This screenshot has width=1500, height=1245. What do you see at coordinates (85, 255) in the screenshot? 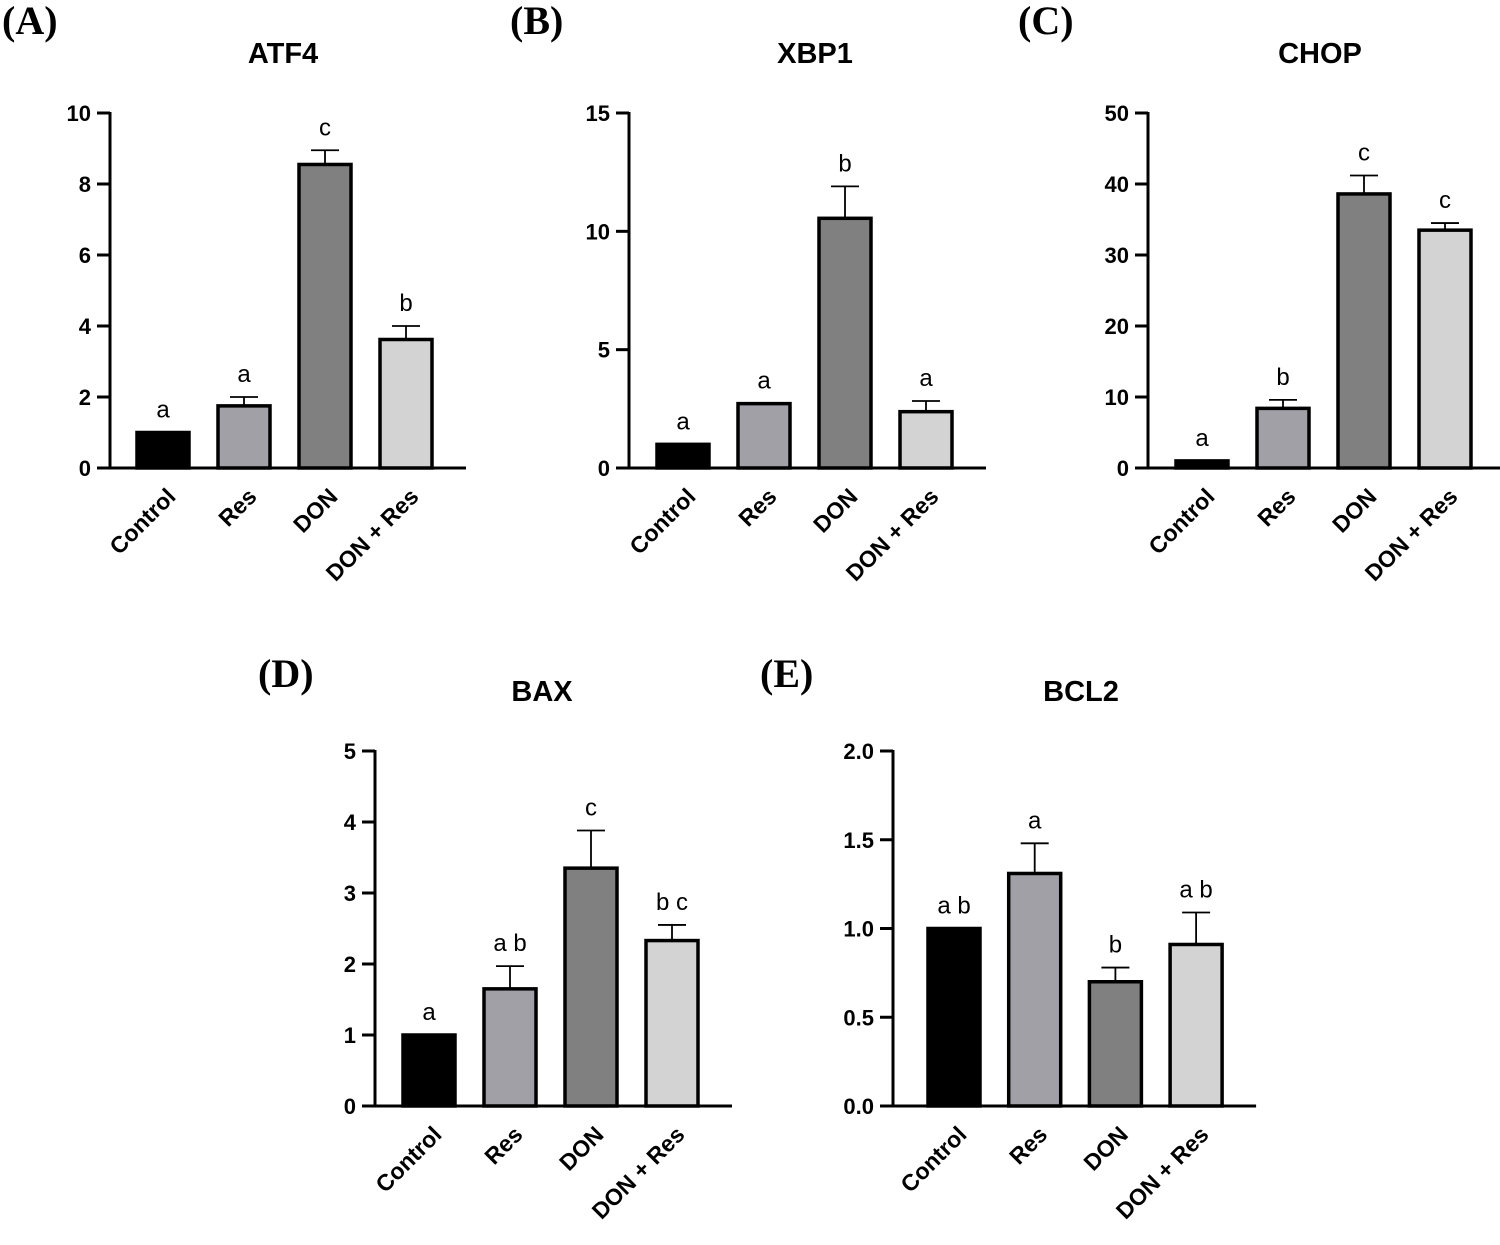
I see `y-tick-label: 6` at bounding box center [85, 255].